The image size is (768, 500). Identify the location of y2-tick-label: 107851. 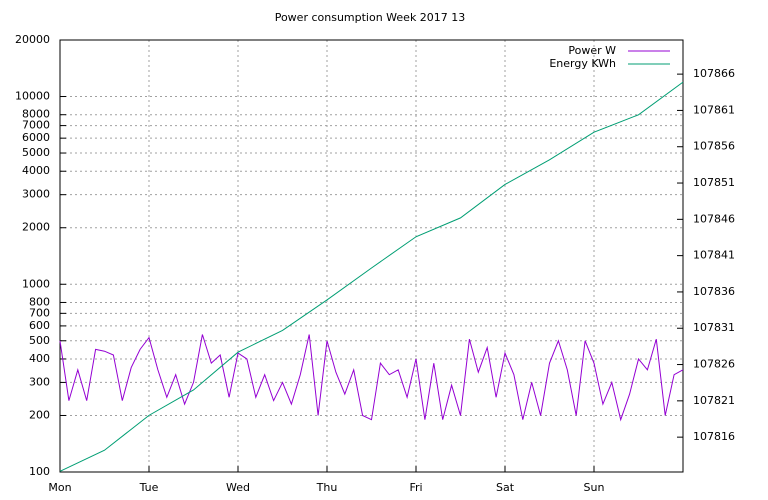
(714, 182).